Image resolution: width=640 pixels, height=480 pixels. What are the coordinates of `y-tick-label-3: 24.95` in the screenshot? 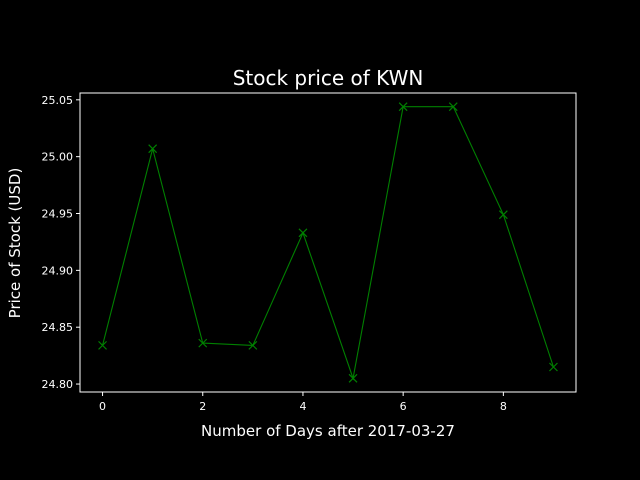 It's located at (58, 214).